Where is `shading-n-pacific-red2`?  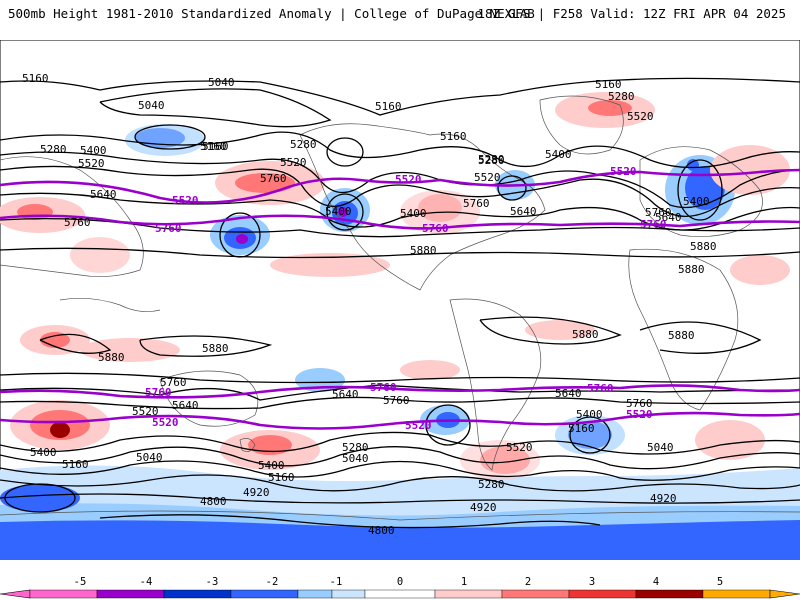
shading-n-pacific-red2 is located at coordinates (265, 183).